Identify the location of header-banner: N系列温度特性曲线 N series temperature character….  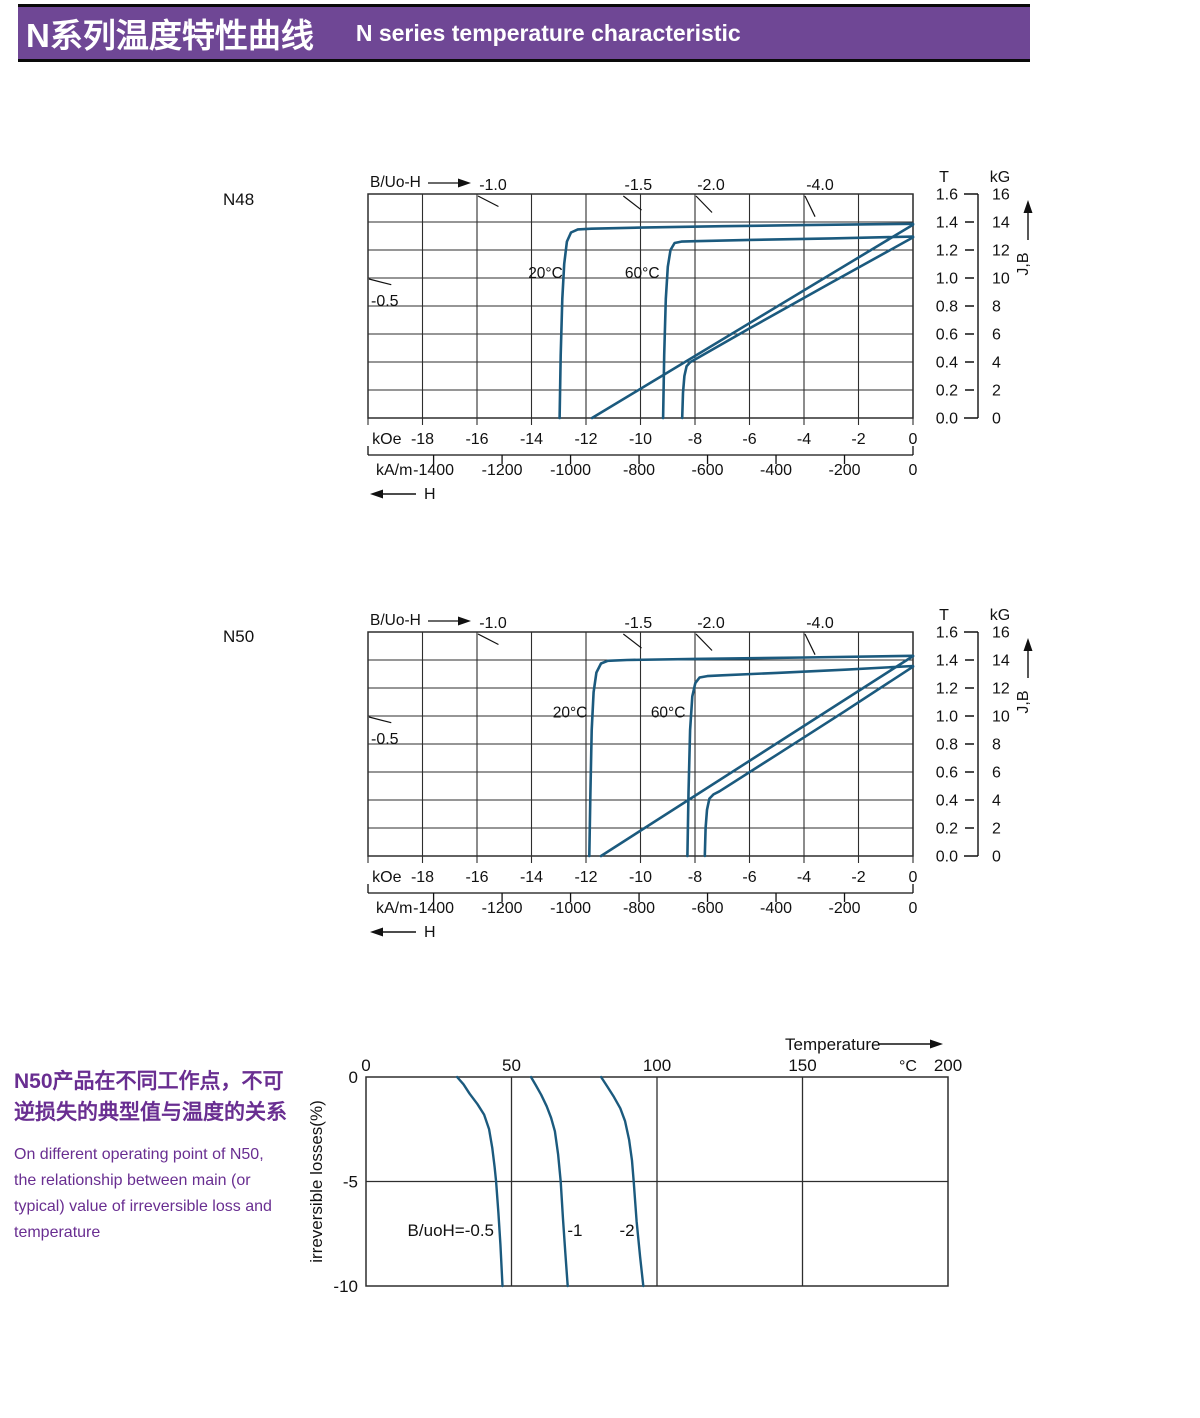
(524, 33).